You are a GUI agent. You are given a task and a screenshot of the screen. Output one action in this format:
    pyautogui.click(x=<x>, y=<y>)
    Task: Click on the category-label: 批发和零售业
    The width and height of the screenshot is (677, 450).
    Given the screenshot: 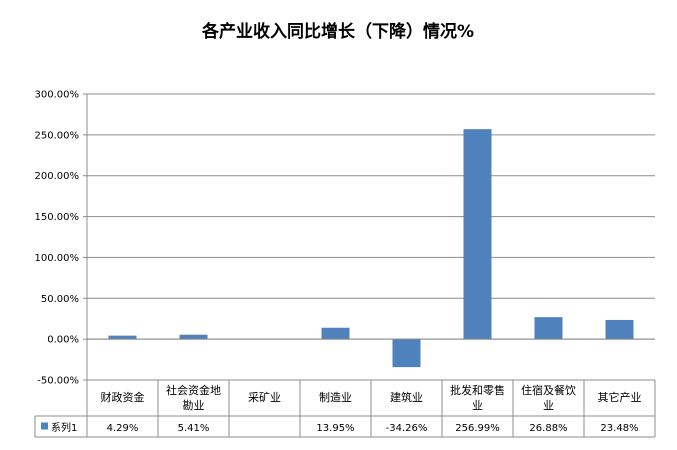 What is the action you would take?
    pyautogui.click(x=477, y=397)
    